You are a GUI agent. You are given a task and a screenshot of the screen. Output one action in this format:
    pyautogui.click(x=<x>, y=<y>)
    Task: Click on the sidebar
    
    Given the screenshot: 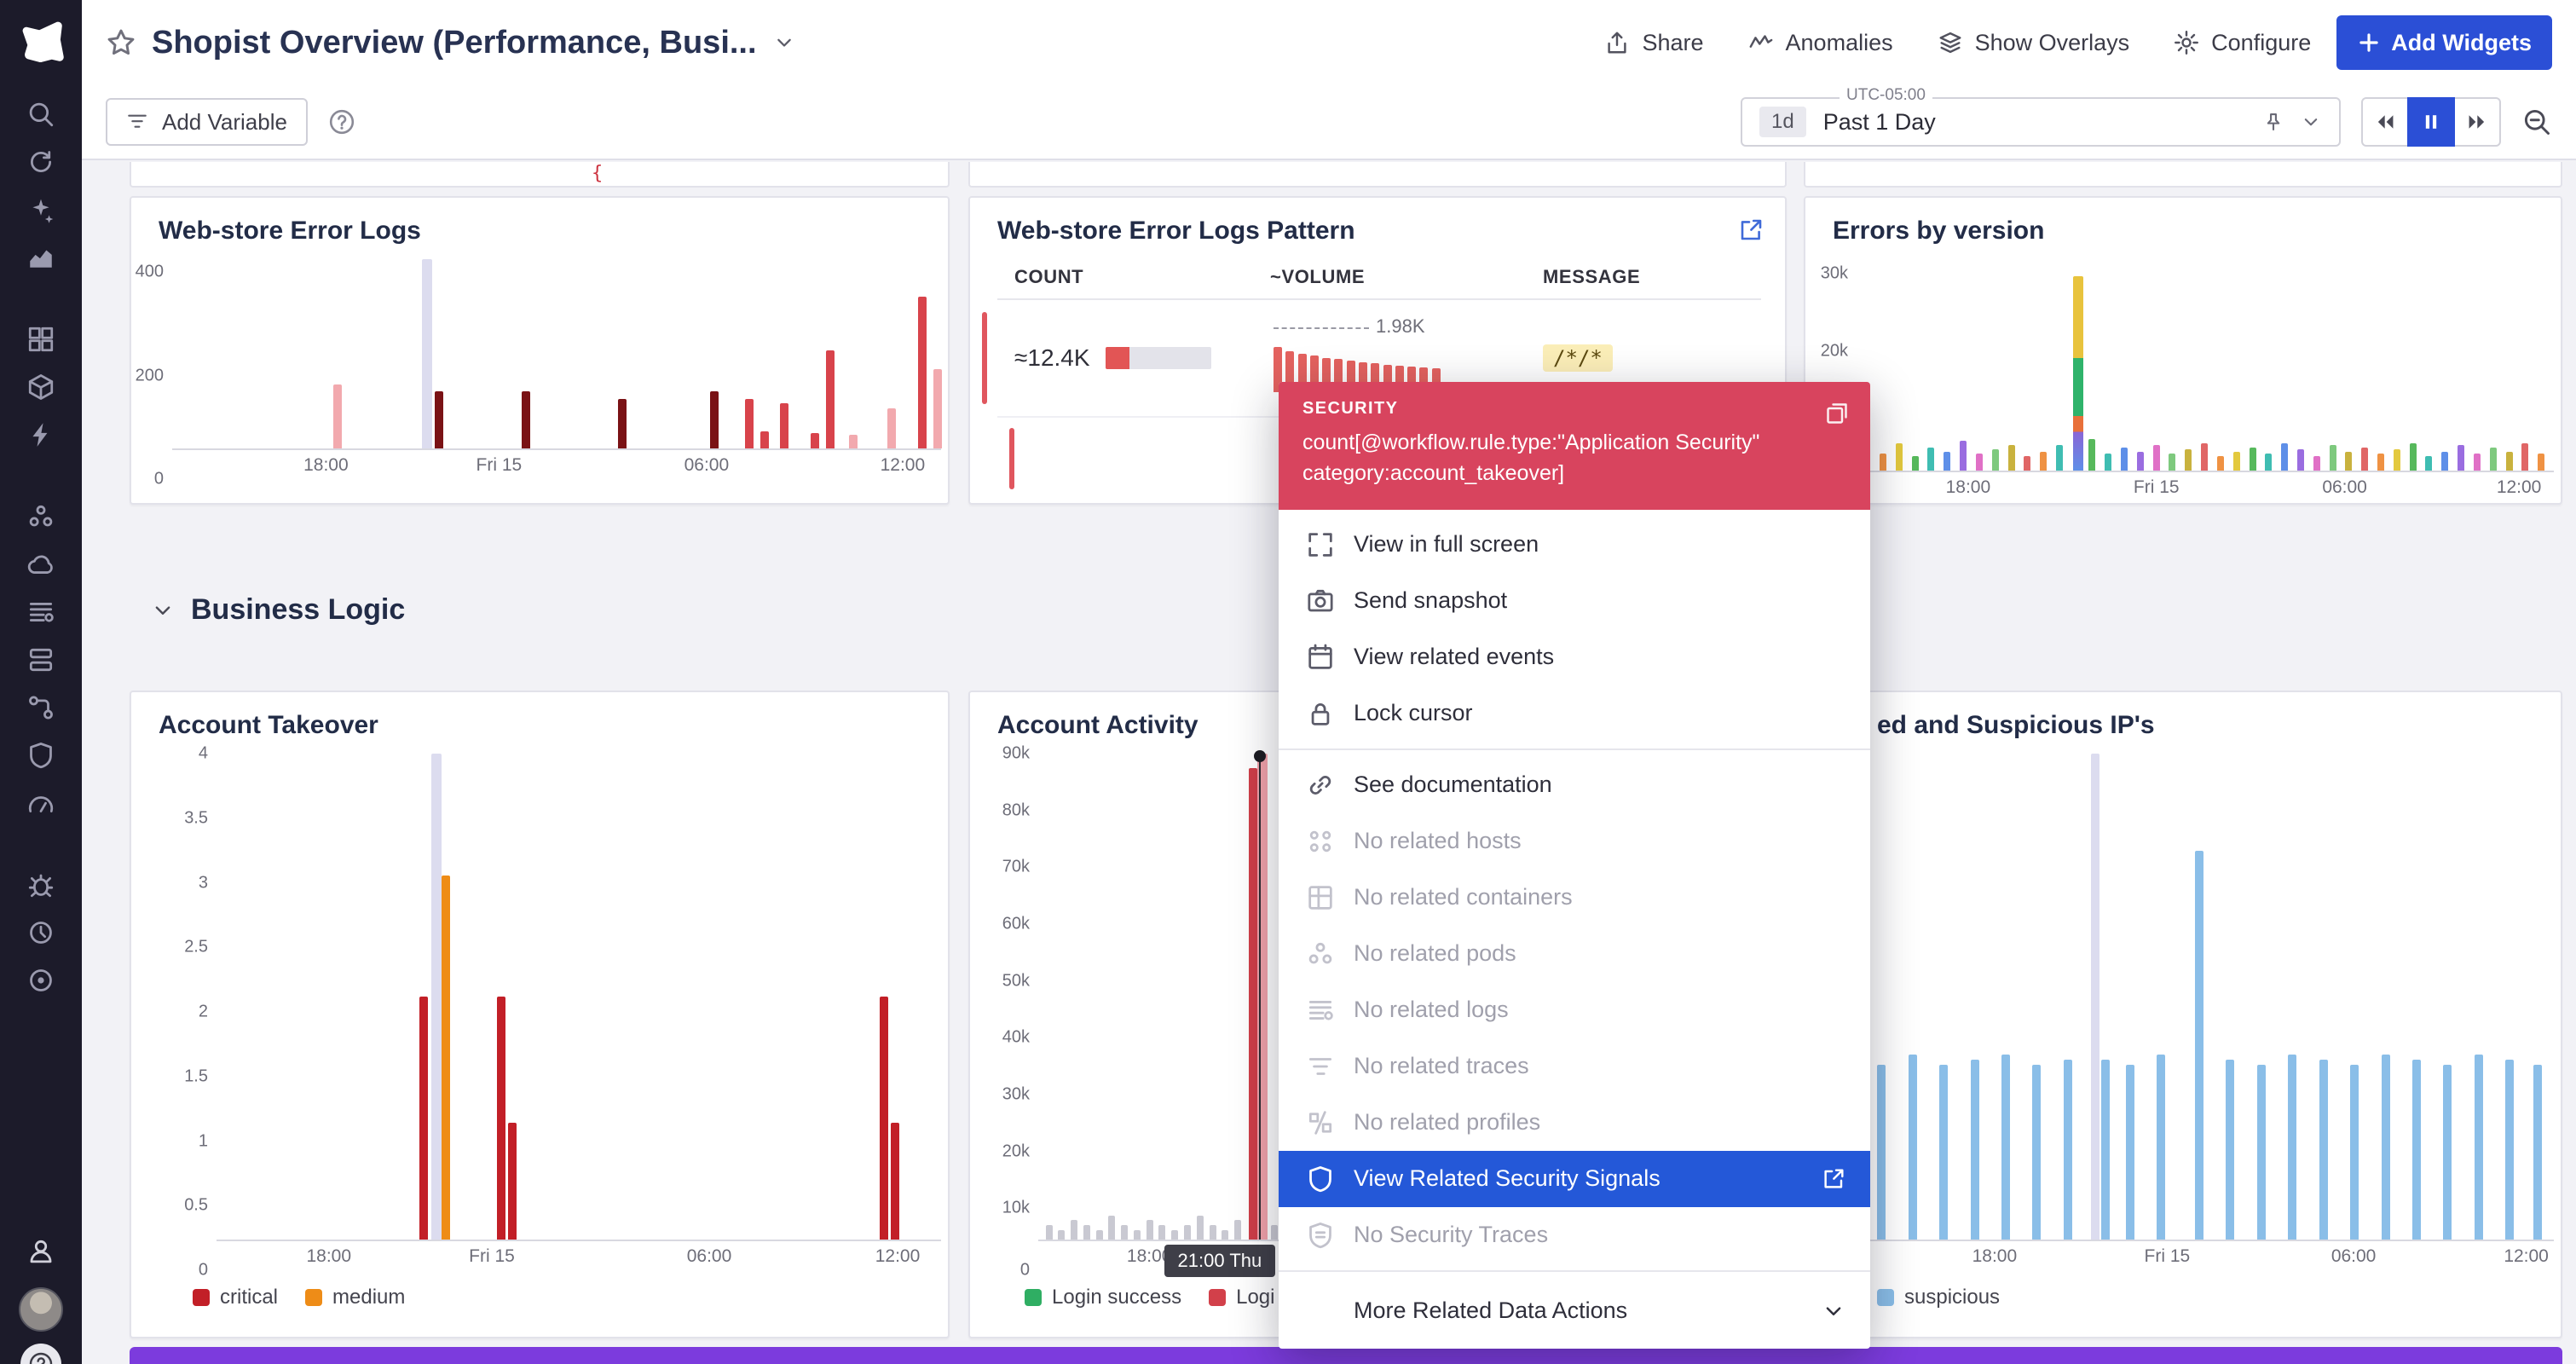 What is the action you would take?
    pyautogui.click(x=41, y=682)
    